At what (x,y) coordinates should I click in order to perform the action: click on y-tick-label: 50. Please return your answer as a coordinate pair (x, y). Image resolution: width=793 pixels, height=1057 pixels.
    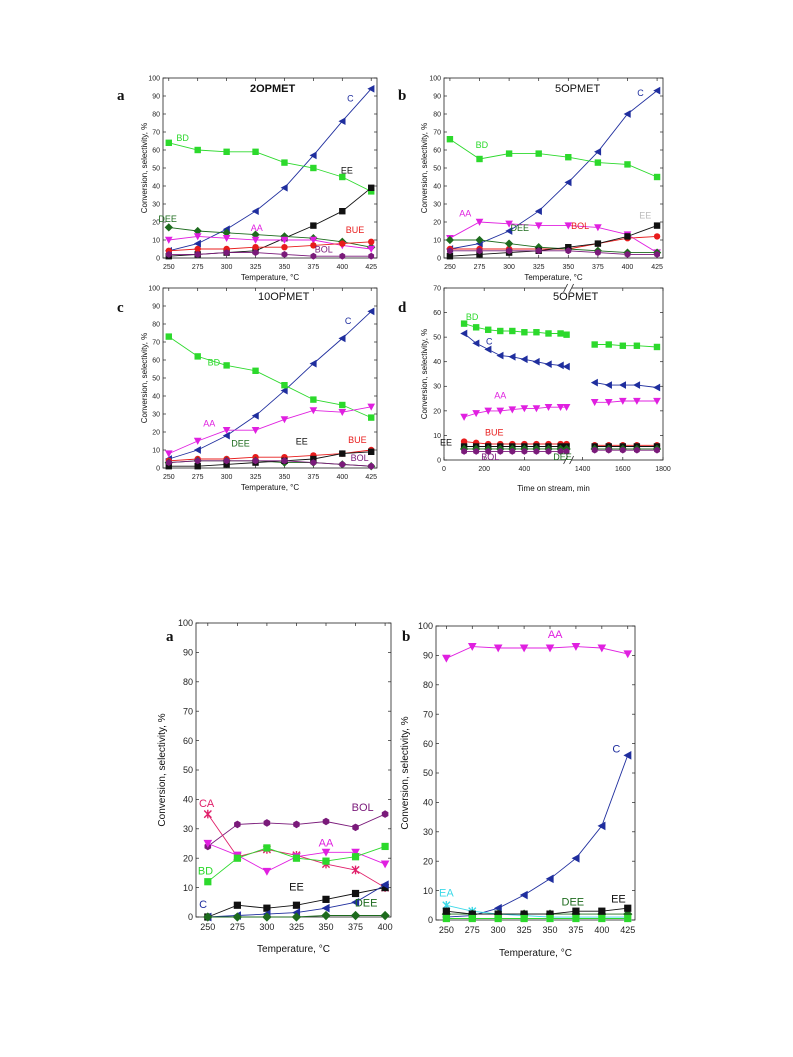
    Looking at the image, I should click on (437, 168).